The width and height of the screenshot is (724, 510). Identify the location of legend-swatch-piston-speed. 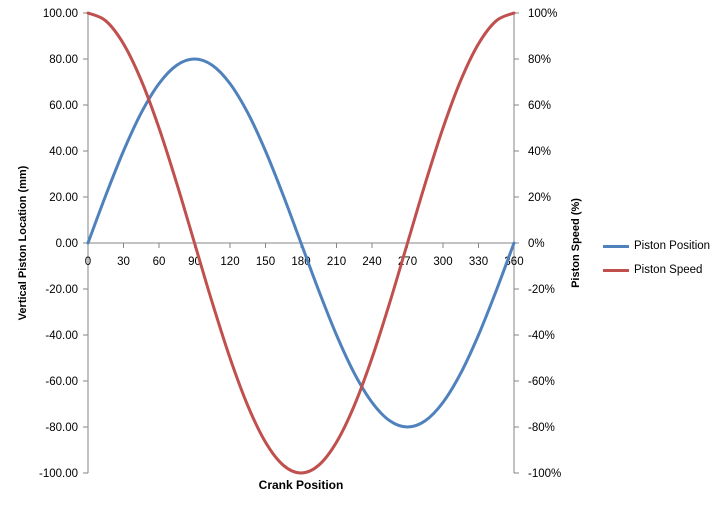
(616, 270).